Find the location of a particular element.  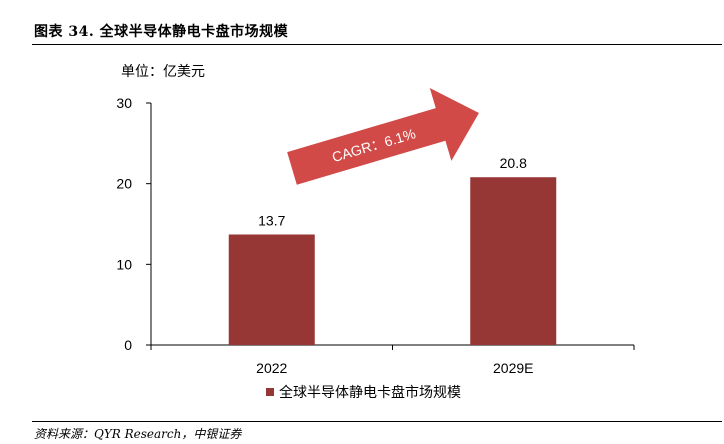

y-tick-label: 10 is located at coordinates (124, 264).